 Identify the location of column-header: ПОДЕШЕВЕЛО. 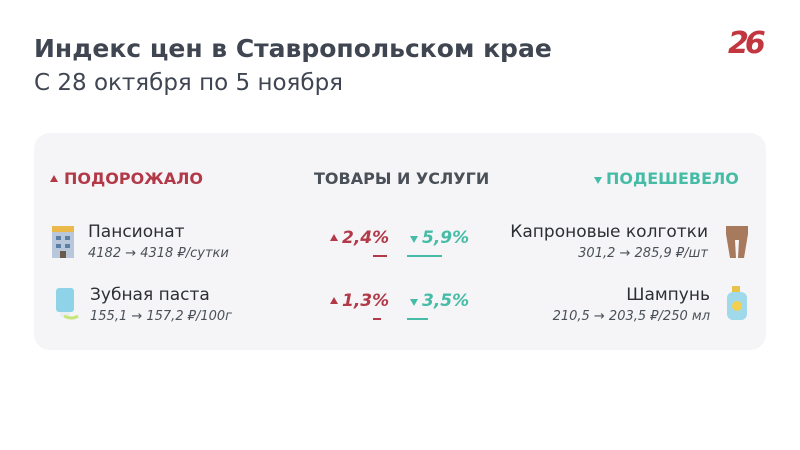
(672, 178).